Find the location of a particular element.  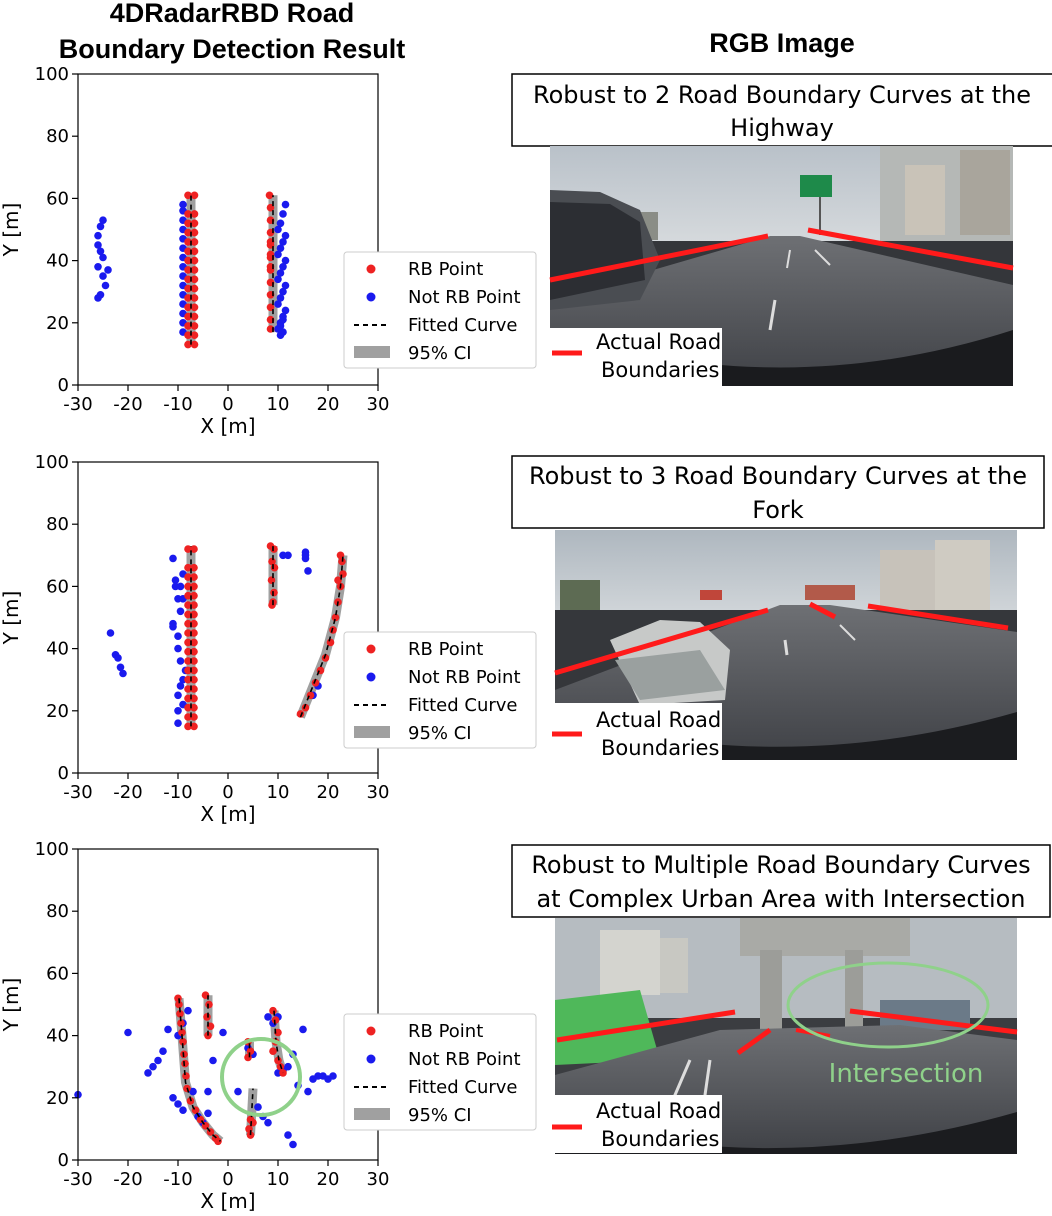

caption-panel-3-line2: at Complex Urban Area with Intersection is located at coordinates (780, 899).